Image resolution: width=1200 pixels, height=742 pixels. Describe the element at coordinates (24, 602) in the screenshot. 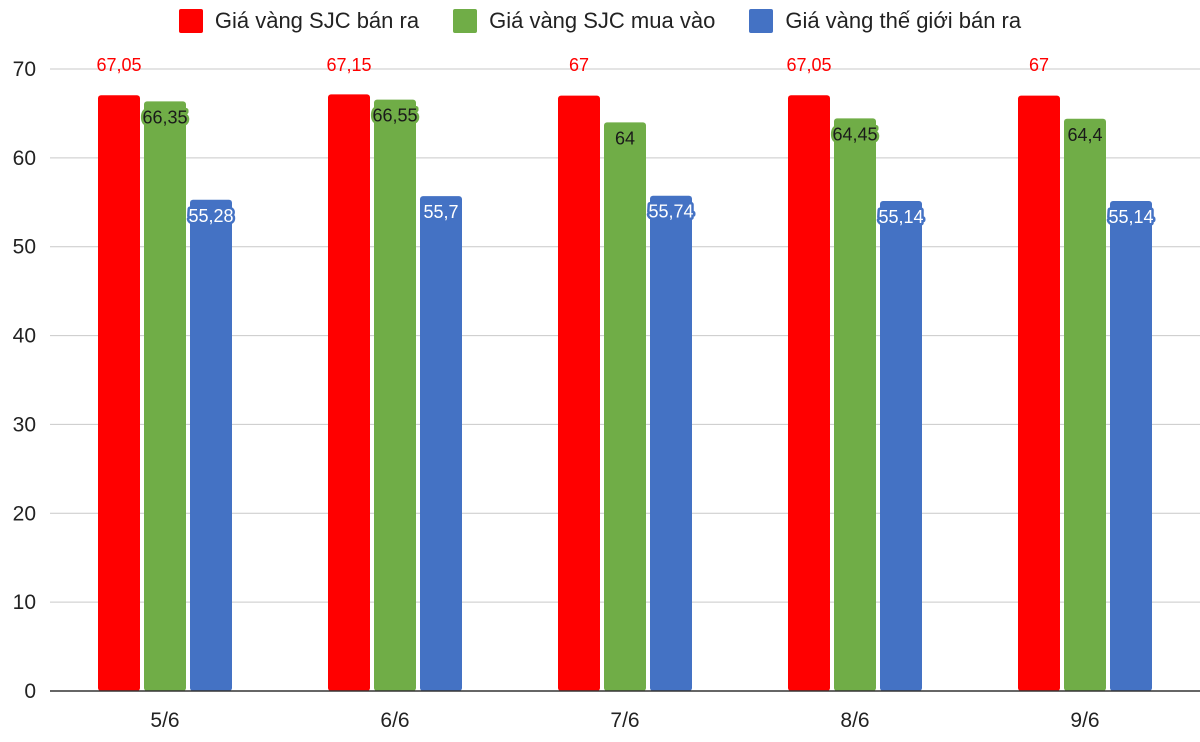

I see `y-tick-label: 10` at that location.